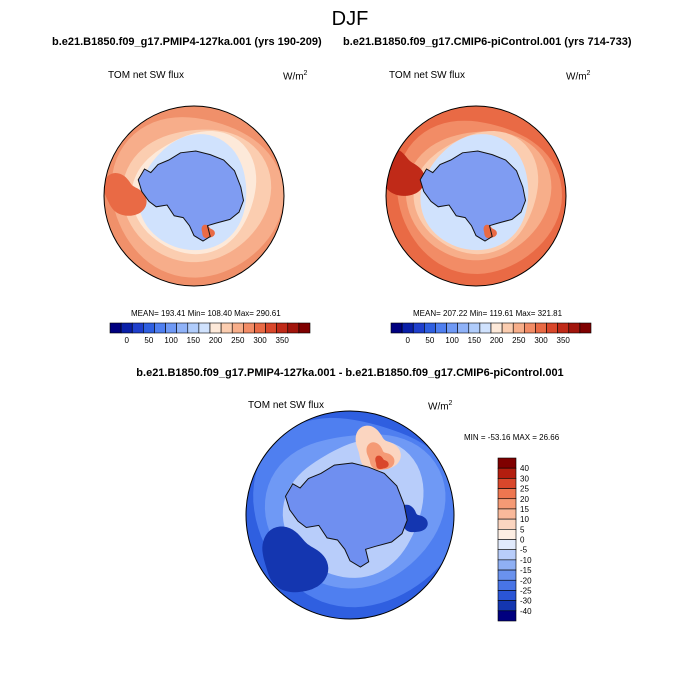 The width and height of the screenshot is (700, 700). What do you see at coordinates (526, 601) in the screenshot?
I see `panel3-colorbar-tick-label: -30` at bounding box center [526, 601].